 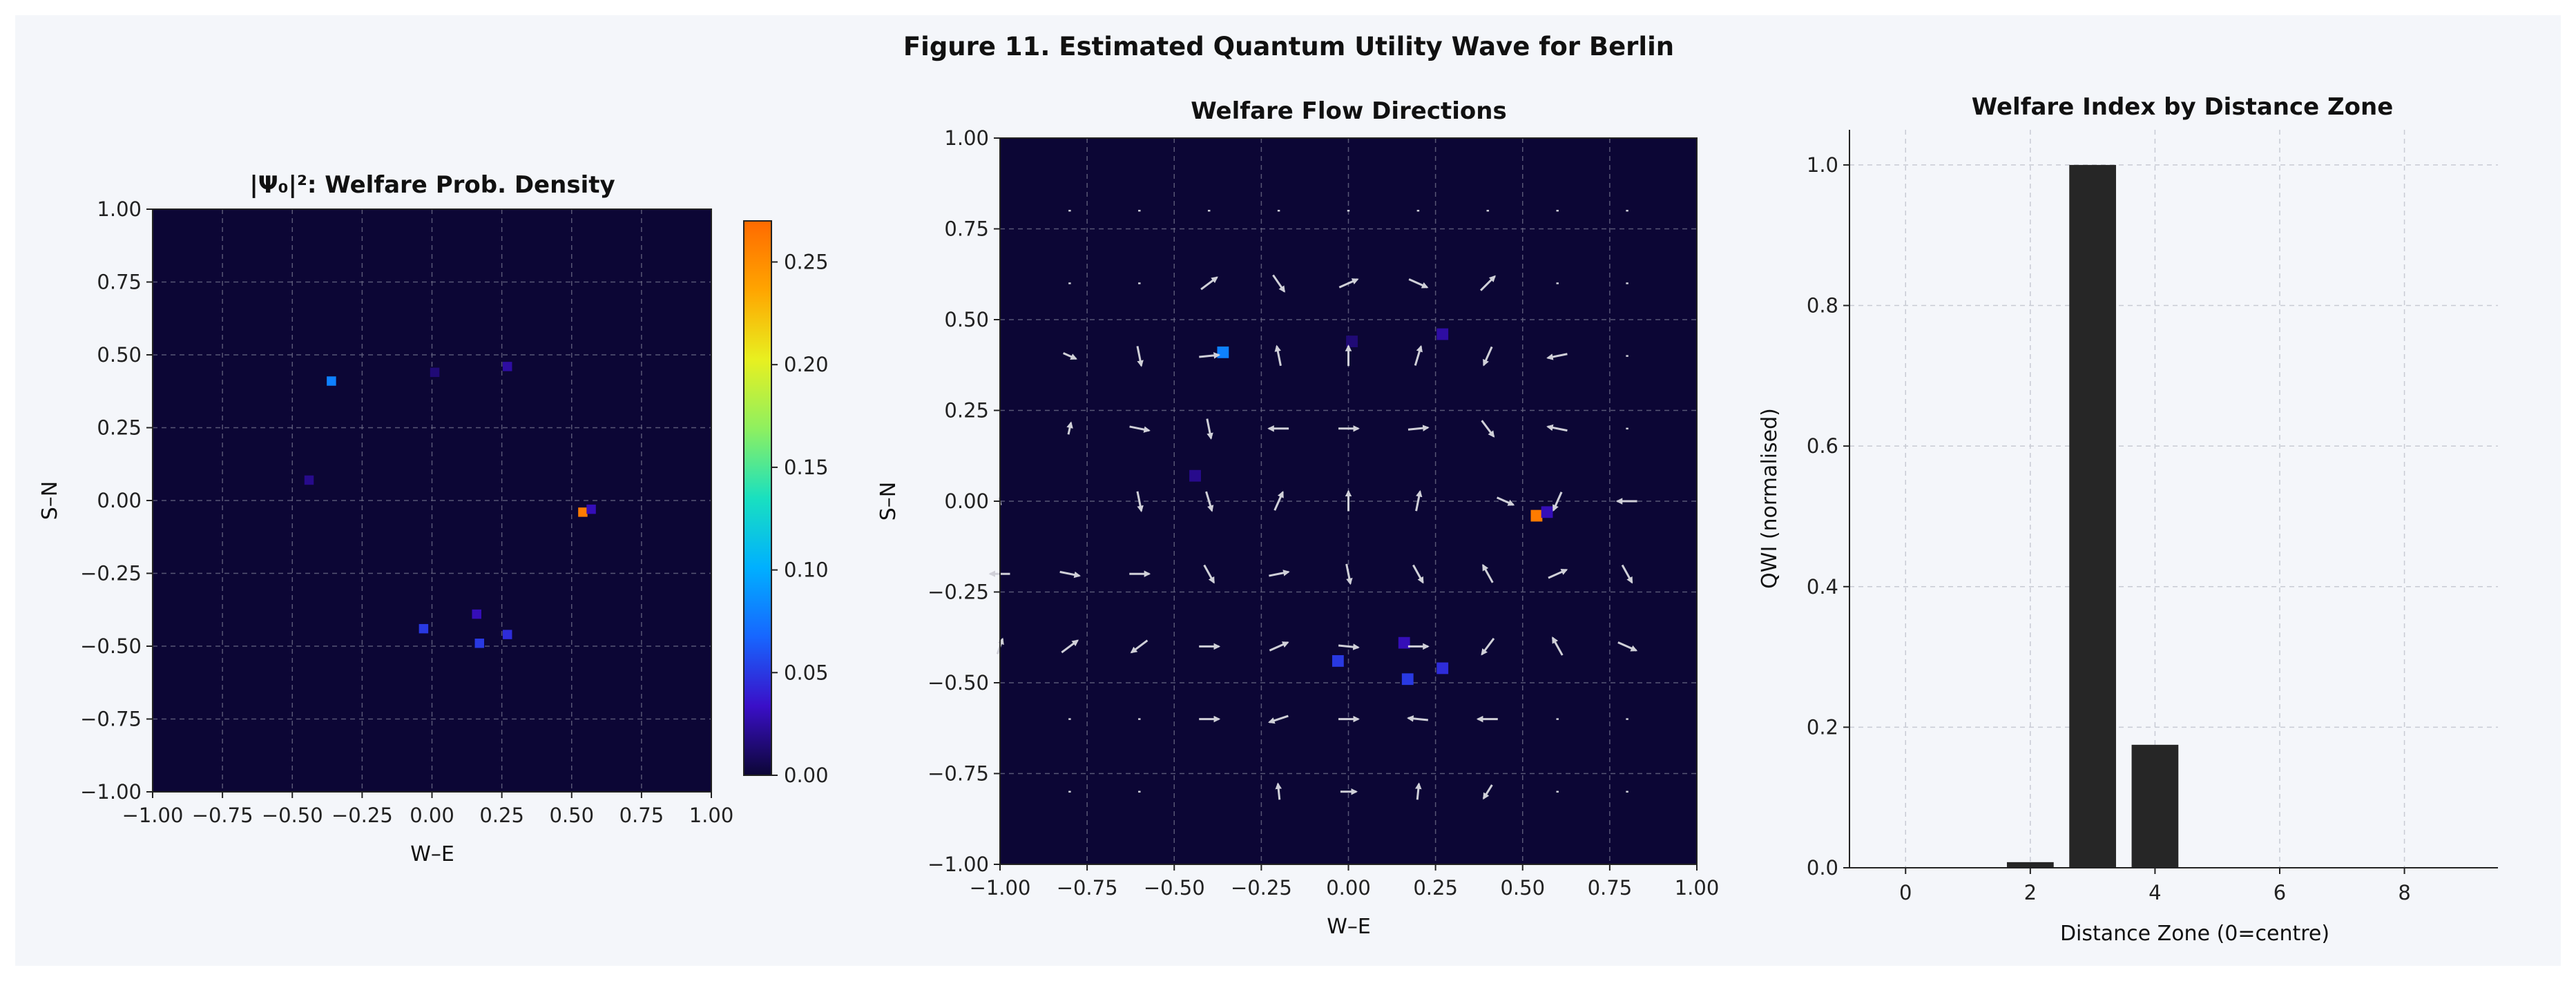 What do you see at coordinates (806, 467) in the screenshot?
I see `density-colorbar-tick-label: 0.15` at bounding box center [806, 467].